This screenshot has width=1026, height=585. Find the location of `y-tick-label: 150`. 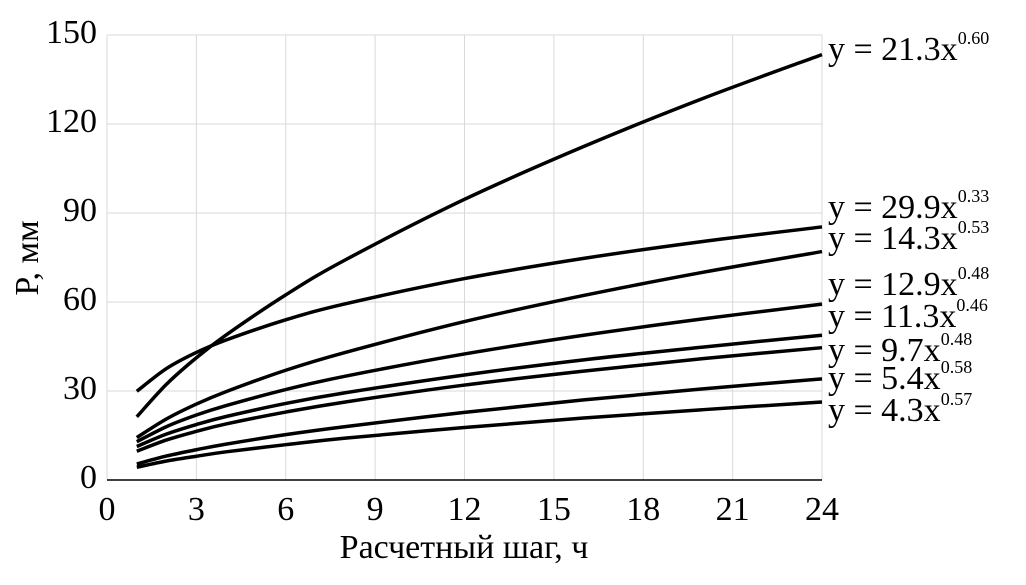

y-tick-label: 150 is located at coordinates (71, 32).